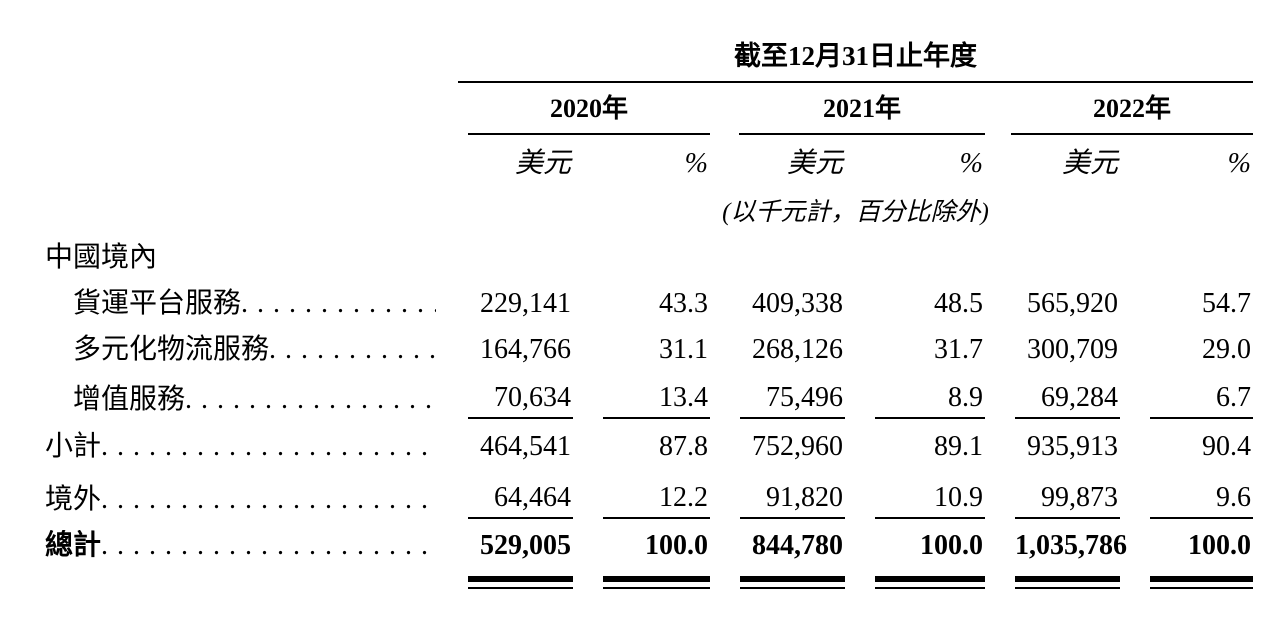 The image size is (1286, 644). I want to click on year-header-row: 2020年 2021年 2022年, so click(649, 108).